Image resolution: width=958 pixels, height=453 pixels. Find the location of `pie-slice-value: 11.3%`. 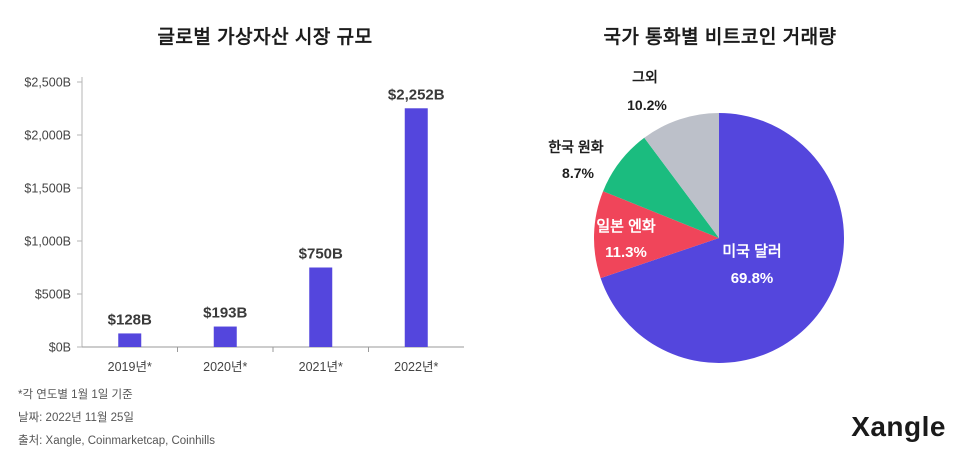

pie-slice-value: 11.3% is located at coordinates (626, 252).